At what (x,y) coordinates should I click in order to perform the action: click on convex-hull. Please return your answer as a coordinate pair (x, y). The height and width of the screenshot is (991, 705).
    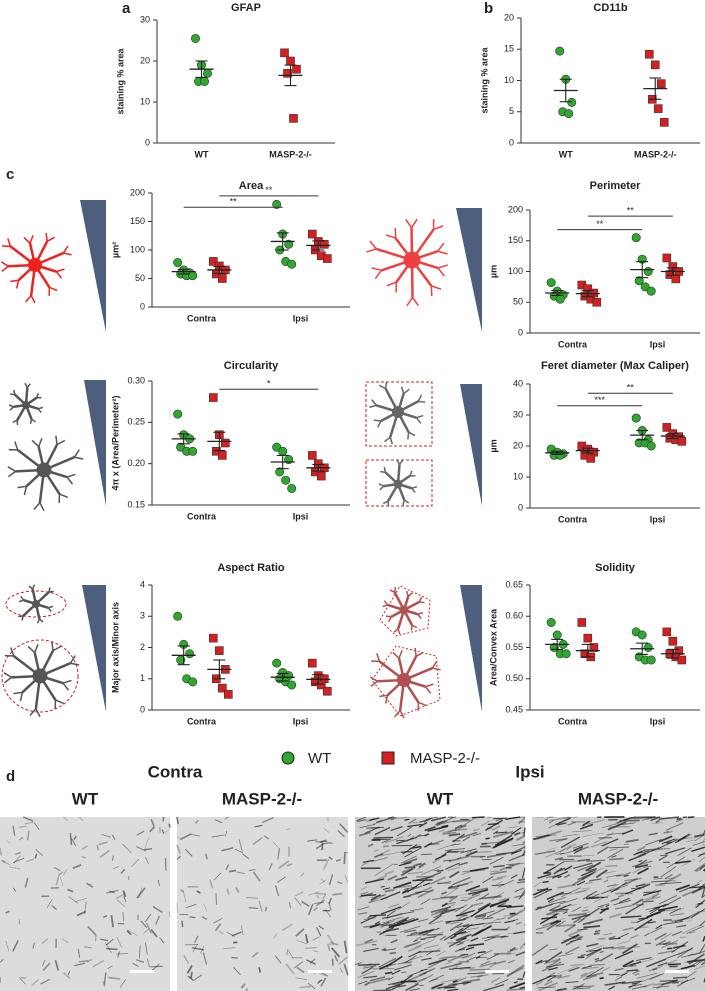
    Looking at the image, I should click on (405, 611).